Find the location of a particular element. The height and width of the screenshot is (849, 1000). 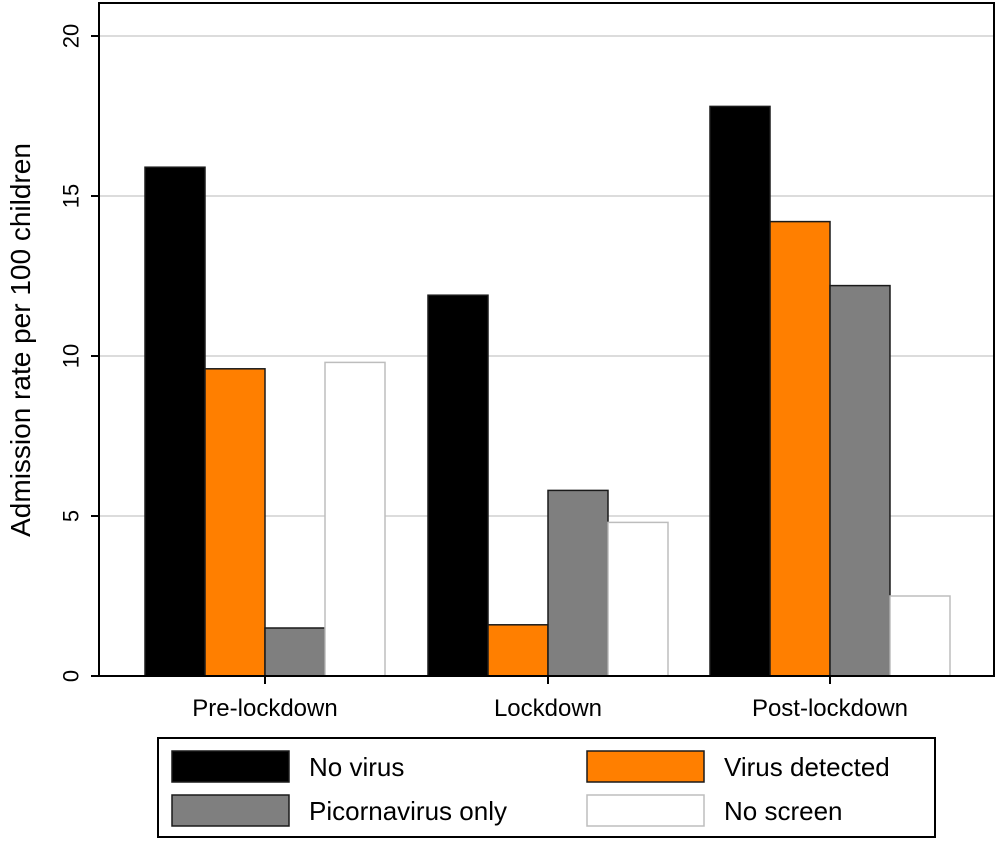

bar-picornavirus-only-lockdown is located at coordinates (578, 583).